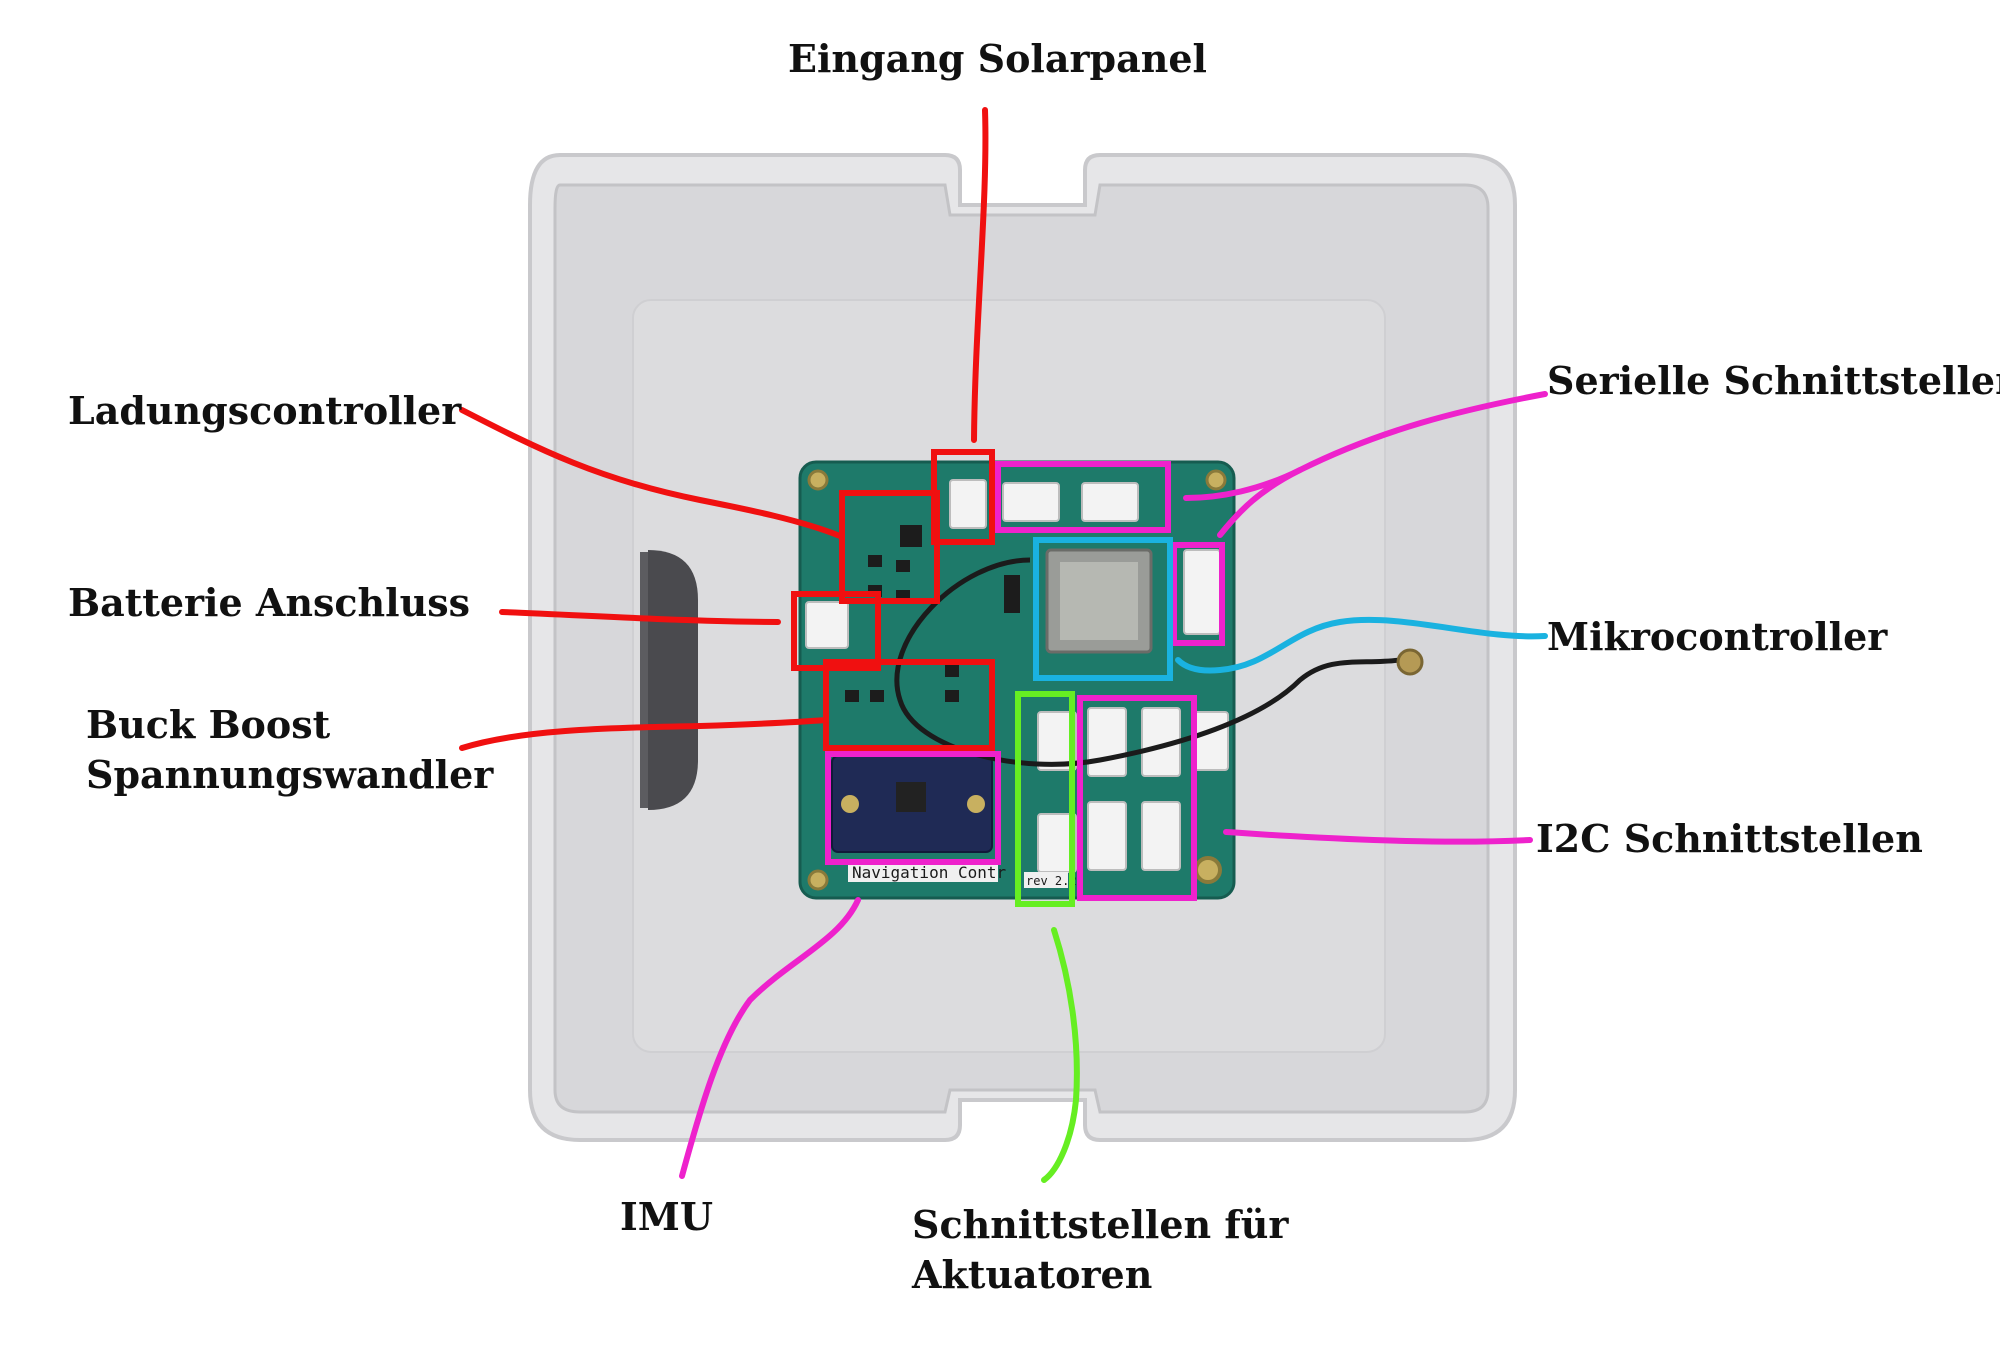 Image resolution: width=2000 pixels, height=1360 pixels. I want to click on label-imu: IMU, so click(666, 1216).